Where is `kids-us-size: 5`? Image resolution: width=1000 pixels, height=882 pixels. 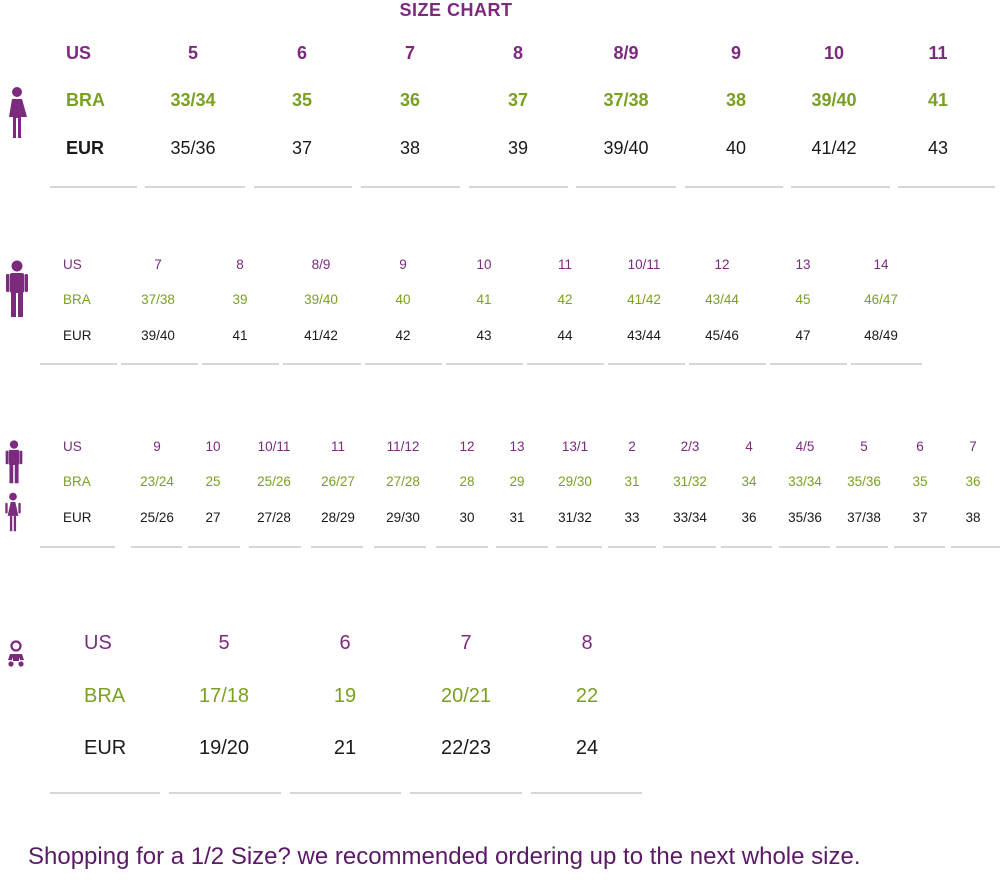
kids-us-size: 5 is located at coordinates (864, 446).